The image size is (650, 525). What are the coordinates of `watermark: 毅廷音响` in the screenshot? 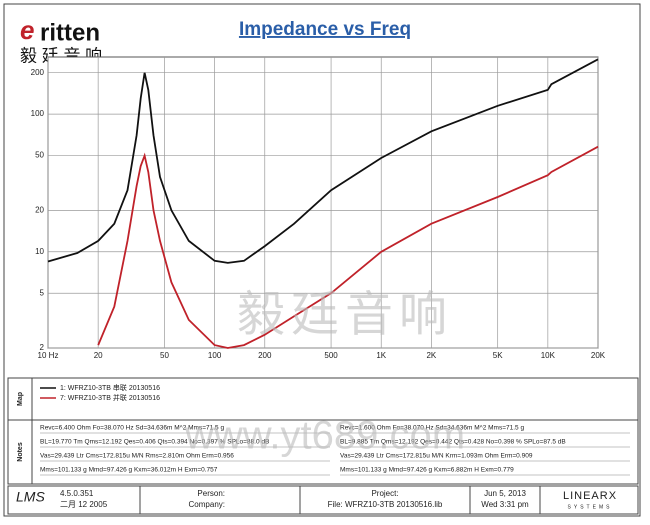 It's located at (345, 315).